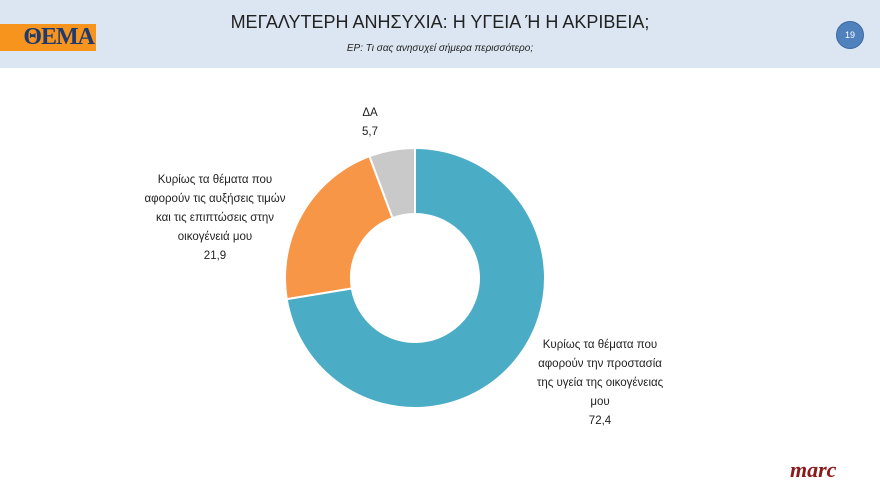 The image size is (880, 495). What do you see at coordinates (813, 469) in the screenshot?
I see `marc-logo: marc` at bounding box center [813, 469].